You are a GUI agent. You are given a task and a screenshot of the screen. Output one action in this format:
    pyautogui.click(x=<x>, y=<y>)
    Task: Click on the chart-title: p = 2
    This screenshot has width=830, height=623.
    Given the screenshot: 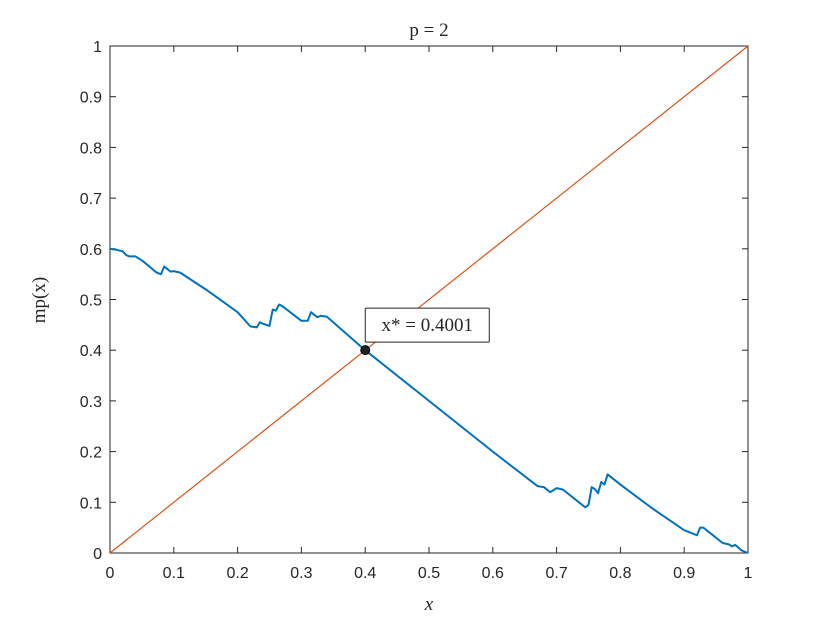 What is the action you would take?
    pyautogui.click(x=428, y=30)
    